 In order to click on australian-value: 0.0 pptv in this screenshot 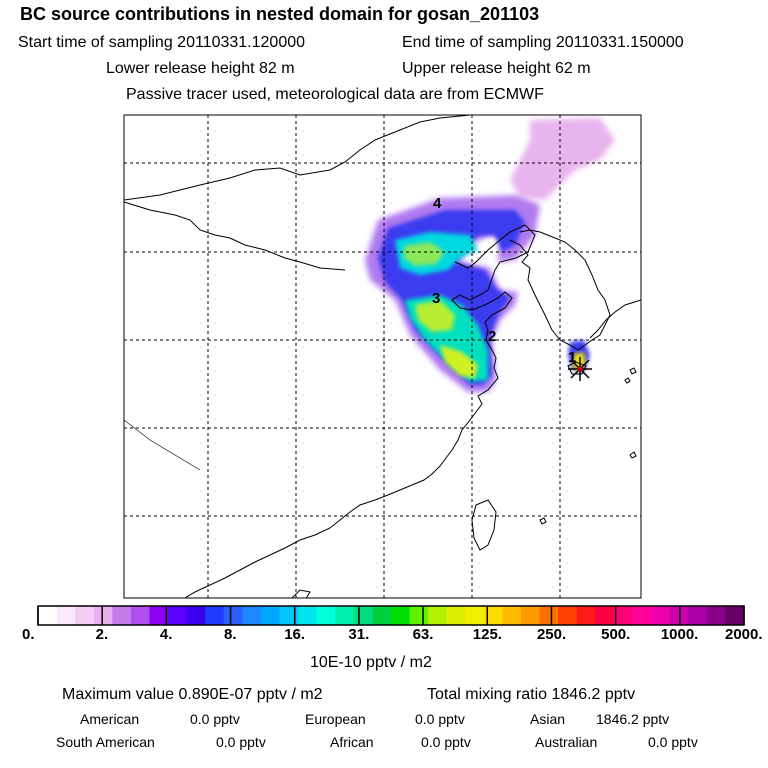, I will do `click(673, 742)`.